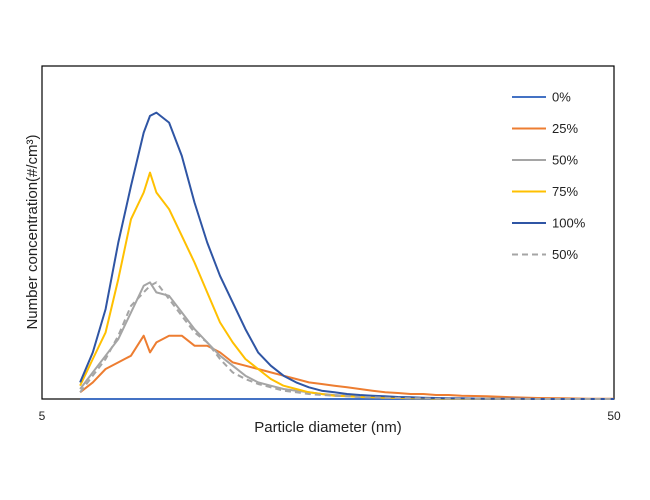 Image resolution: width=650 pixels, height=500 pixels. I want to click on x-tick-label-max: 50, so click(614, 416).